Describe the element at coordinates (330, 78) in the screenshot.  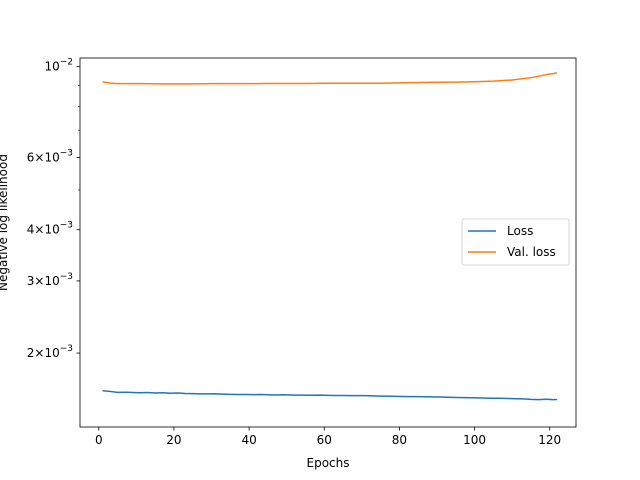
I see `series-line-val-loss` at that location.